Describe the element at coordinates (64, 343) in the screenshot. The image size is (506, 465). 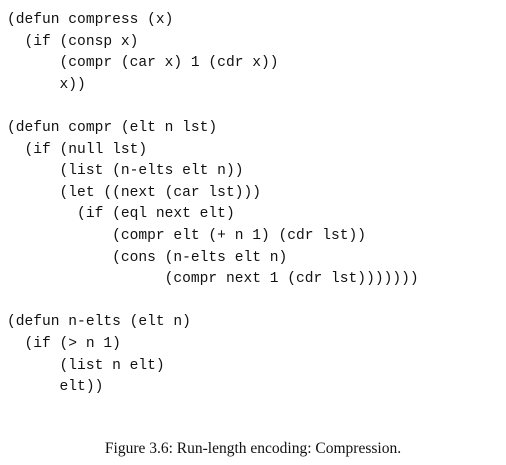
I see `code-line: (if (> n 1)` at that location.